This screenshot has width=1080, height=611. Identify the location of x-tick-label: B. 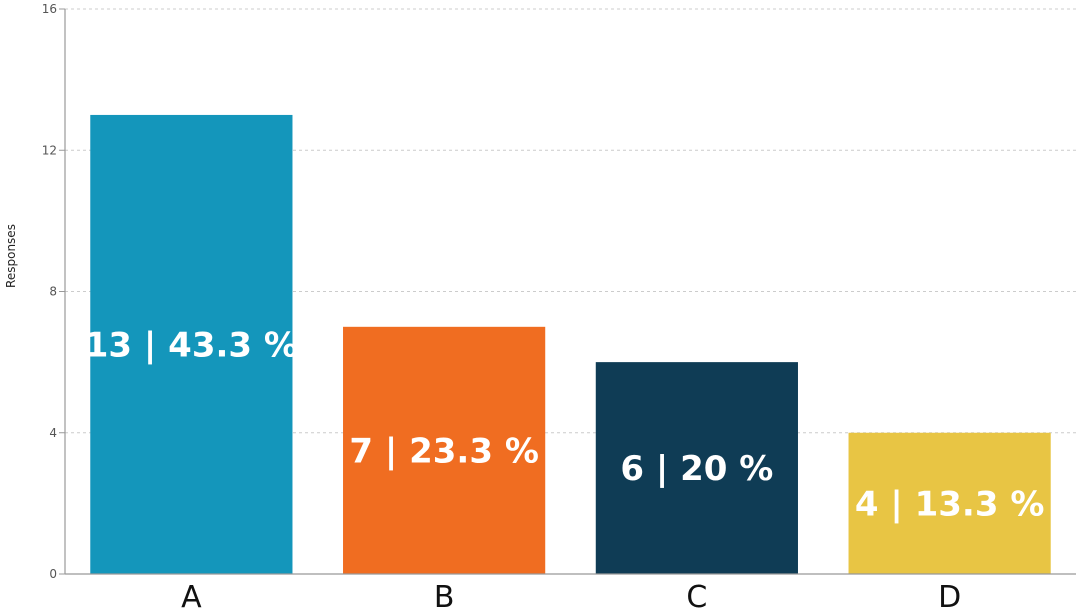
(444, 595).